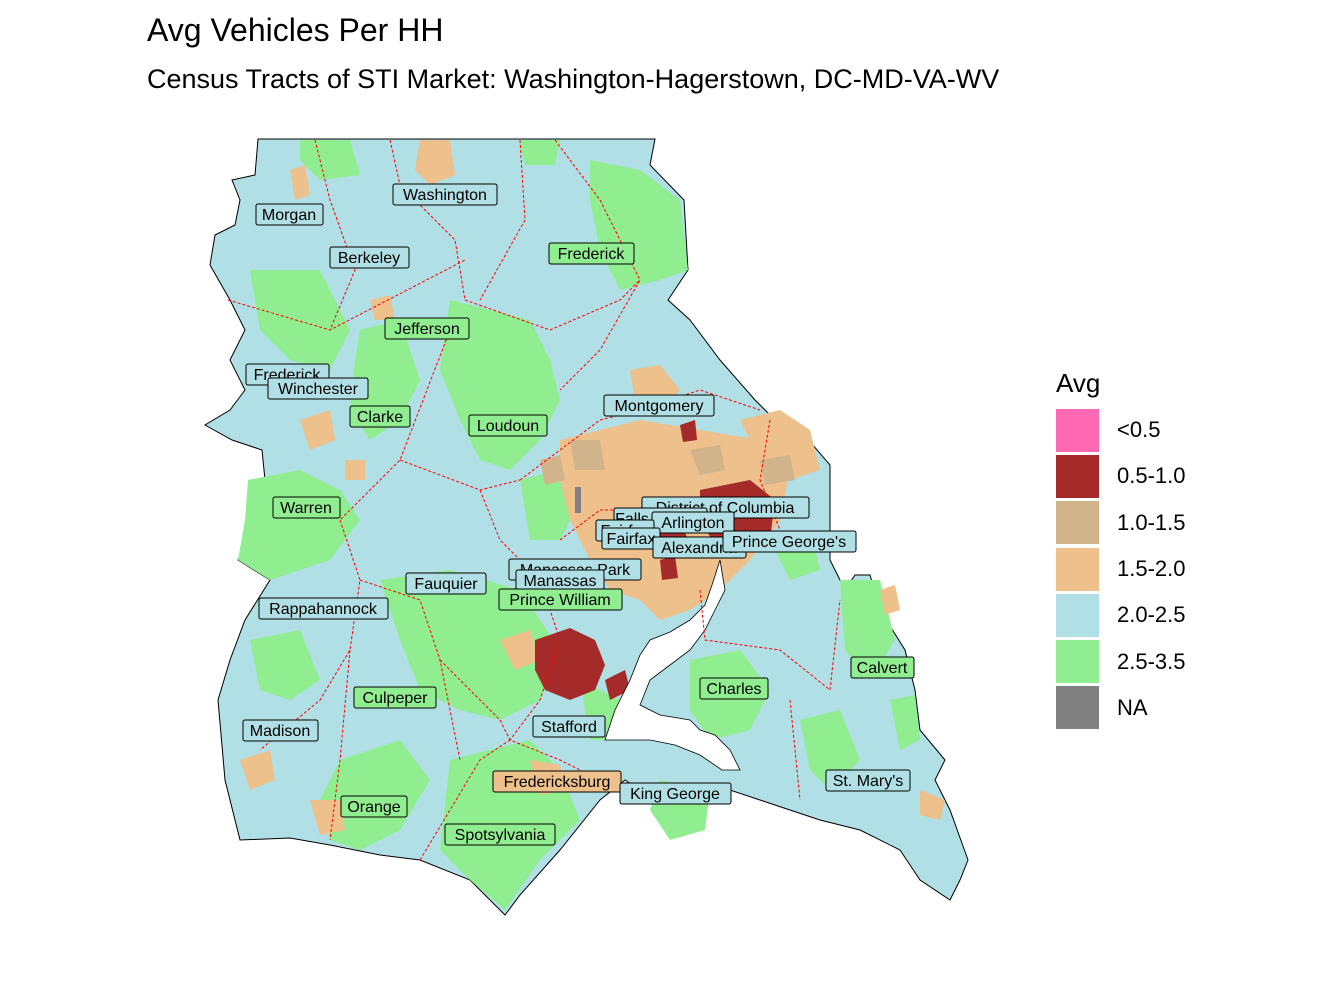  I want to click on county-label: Calvert, so click(882, 667).